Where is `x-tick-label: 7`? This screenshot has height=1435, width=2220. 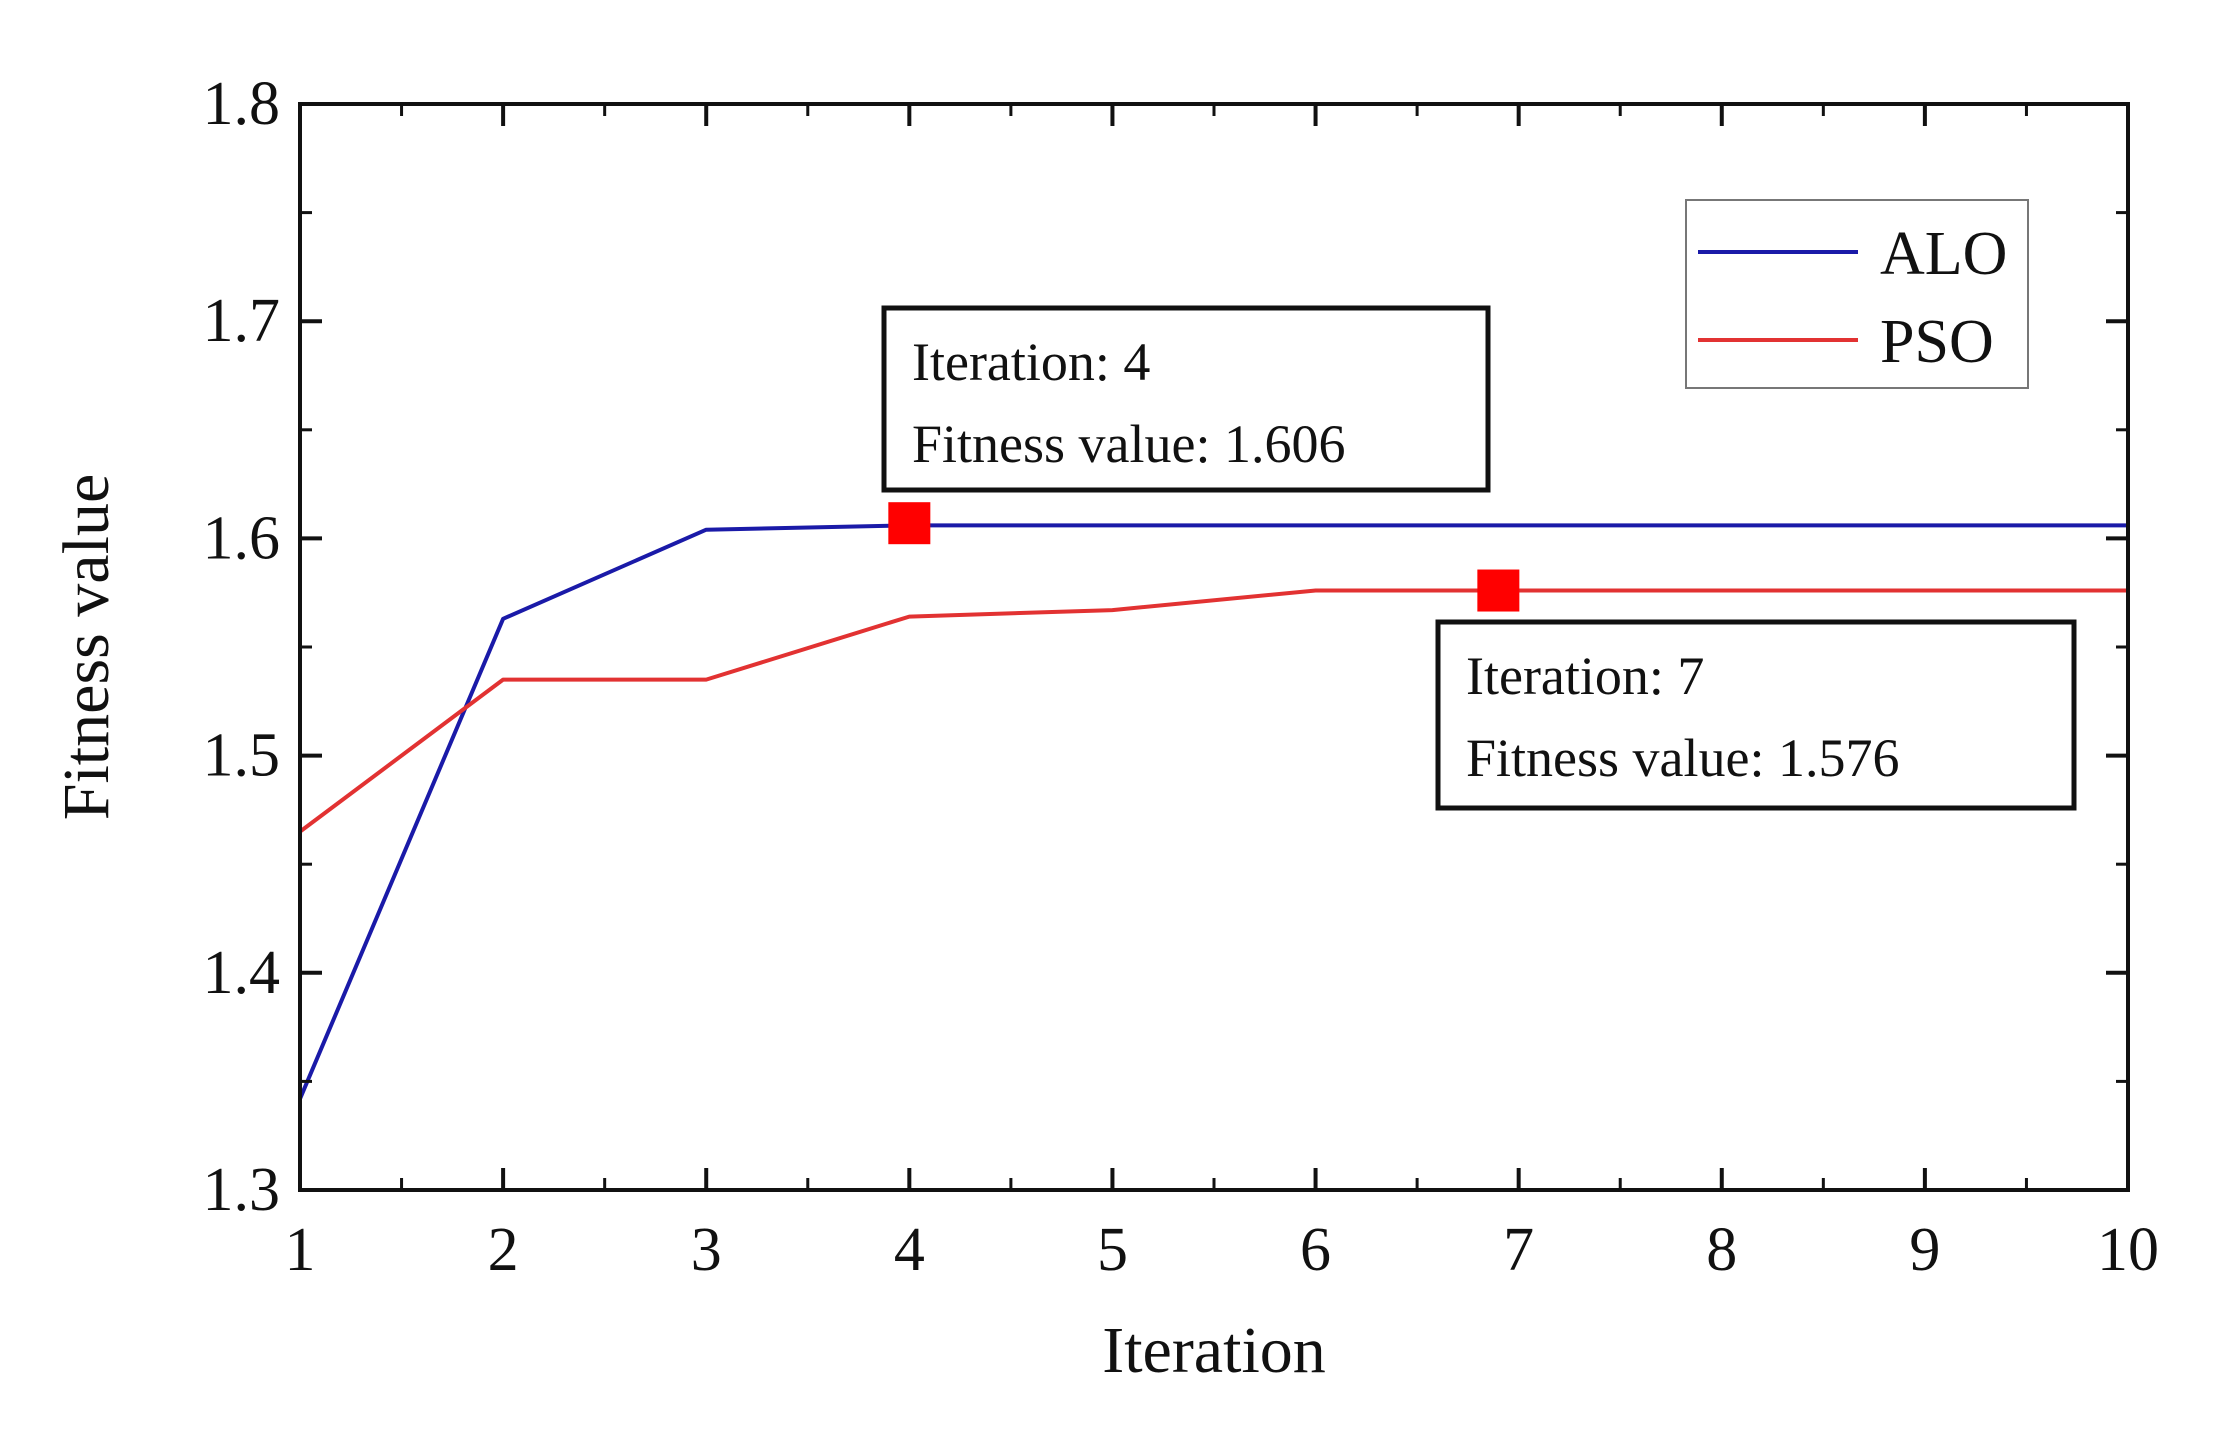 x-tick-label: 7 is located at coordinates (1518, 1250).